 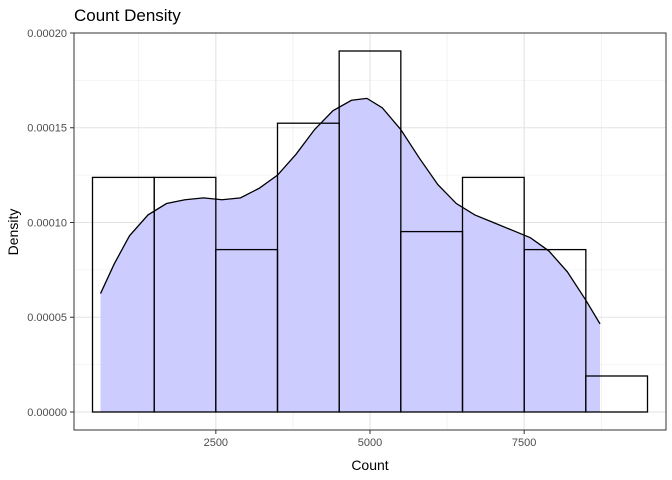 I want to click on y-tick-label: 0.00005, so click(x=47, y=318).